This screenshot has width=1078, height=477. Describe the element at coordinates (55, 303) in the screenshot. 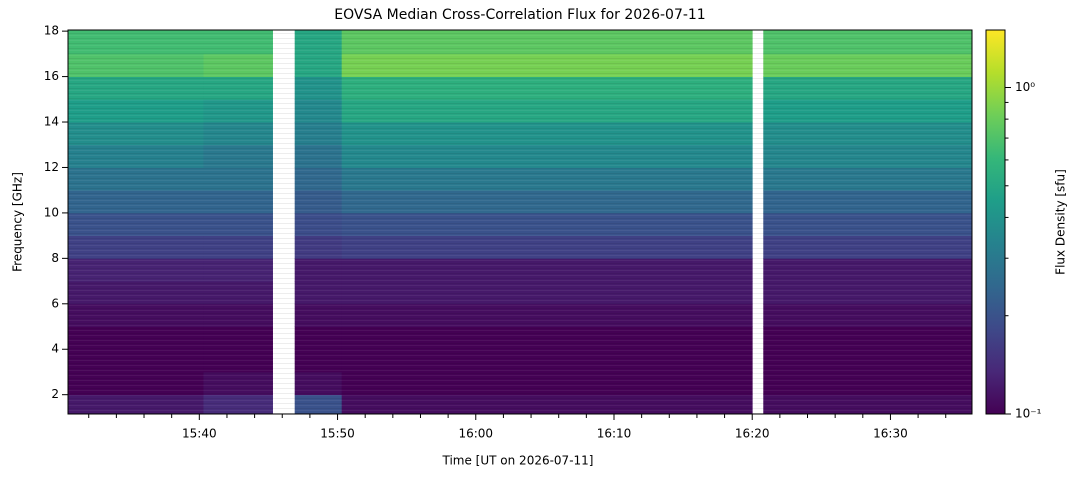

I see `y-tick-label: 6` at that location.